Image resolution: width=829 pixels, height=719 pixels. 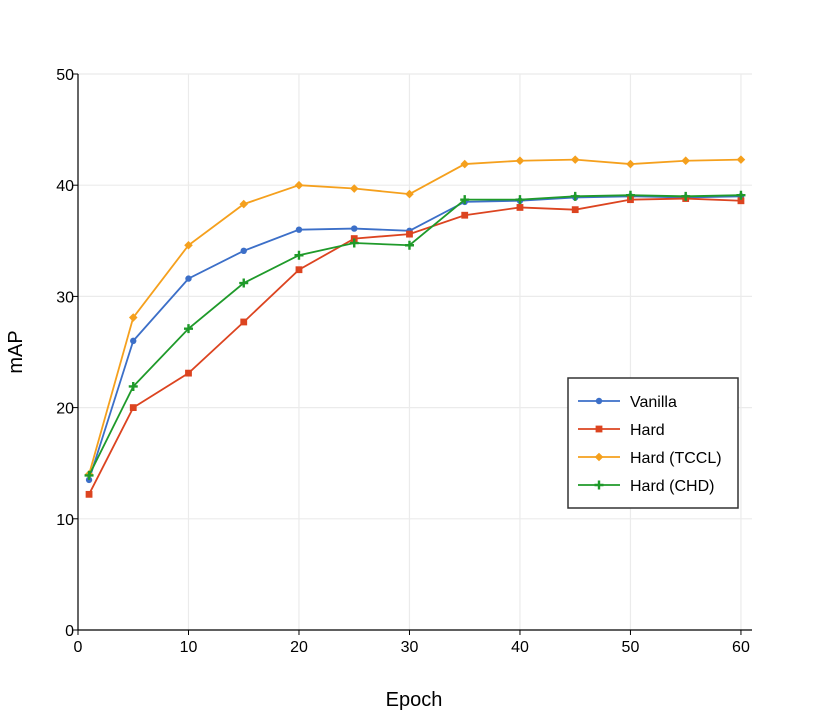 I want to click on y-tick-label: 50, so click(x=65, y=75).